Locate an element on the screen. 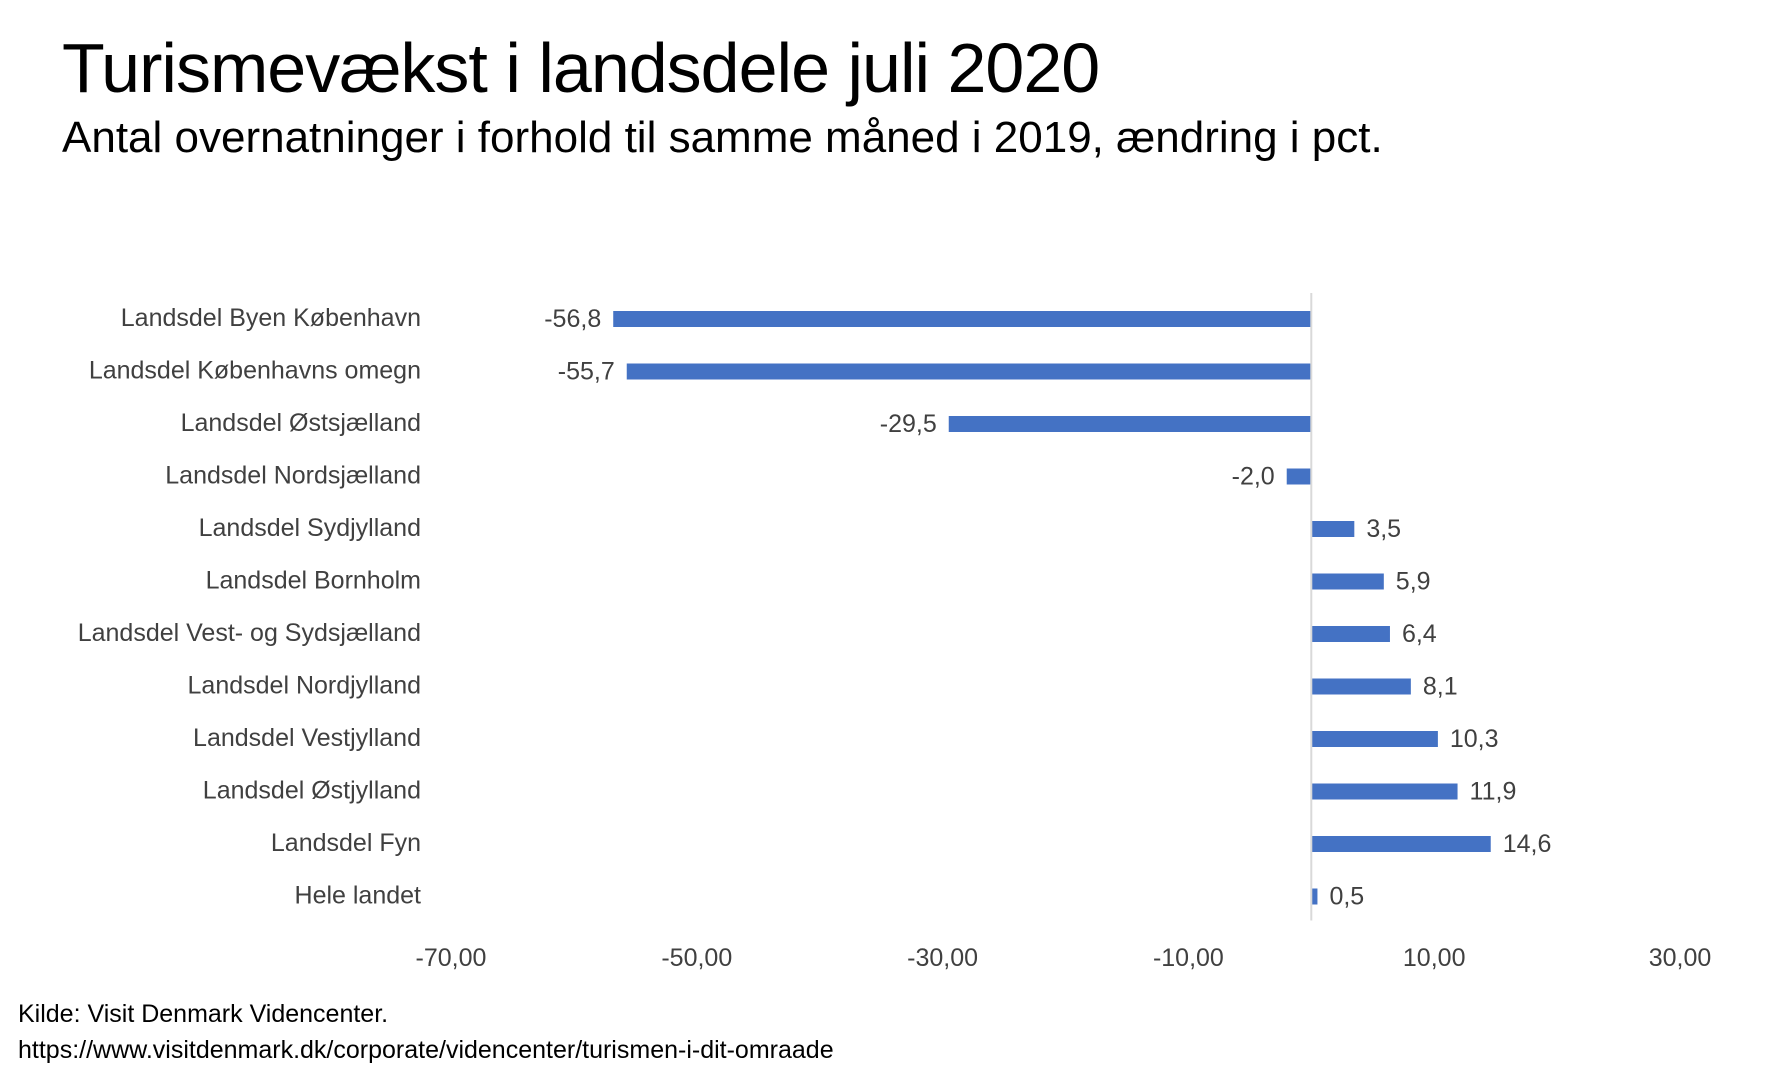 Image resolution: width=1773 pixels, height=1081 pixels. data-label: 5,9 is located at coordinates (1413, 582).